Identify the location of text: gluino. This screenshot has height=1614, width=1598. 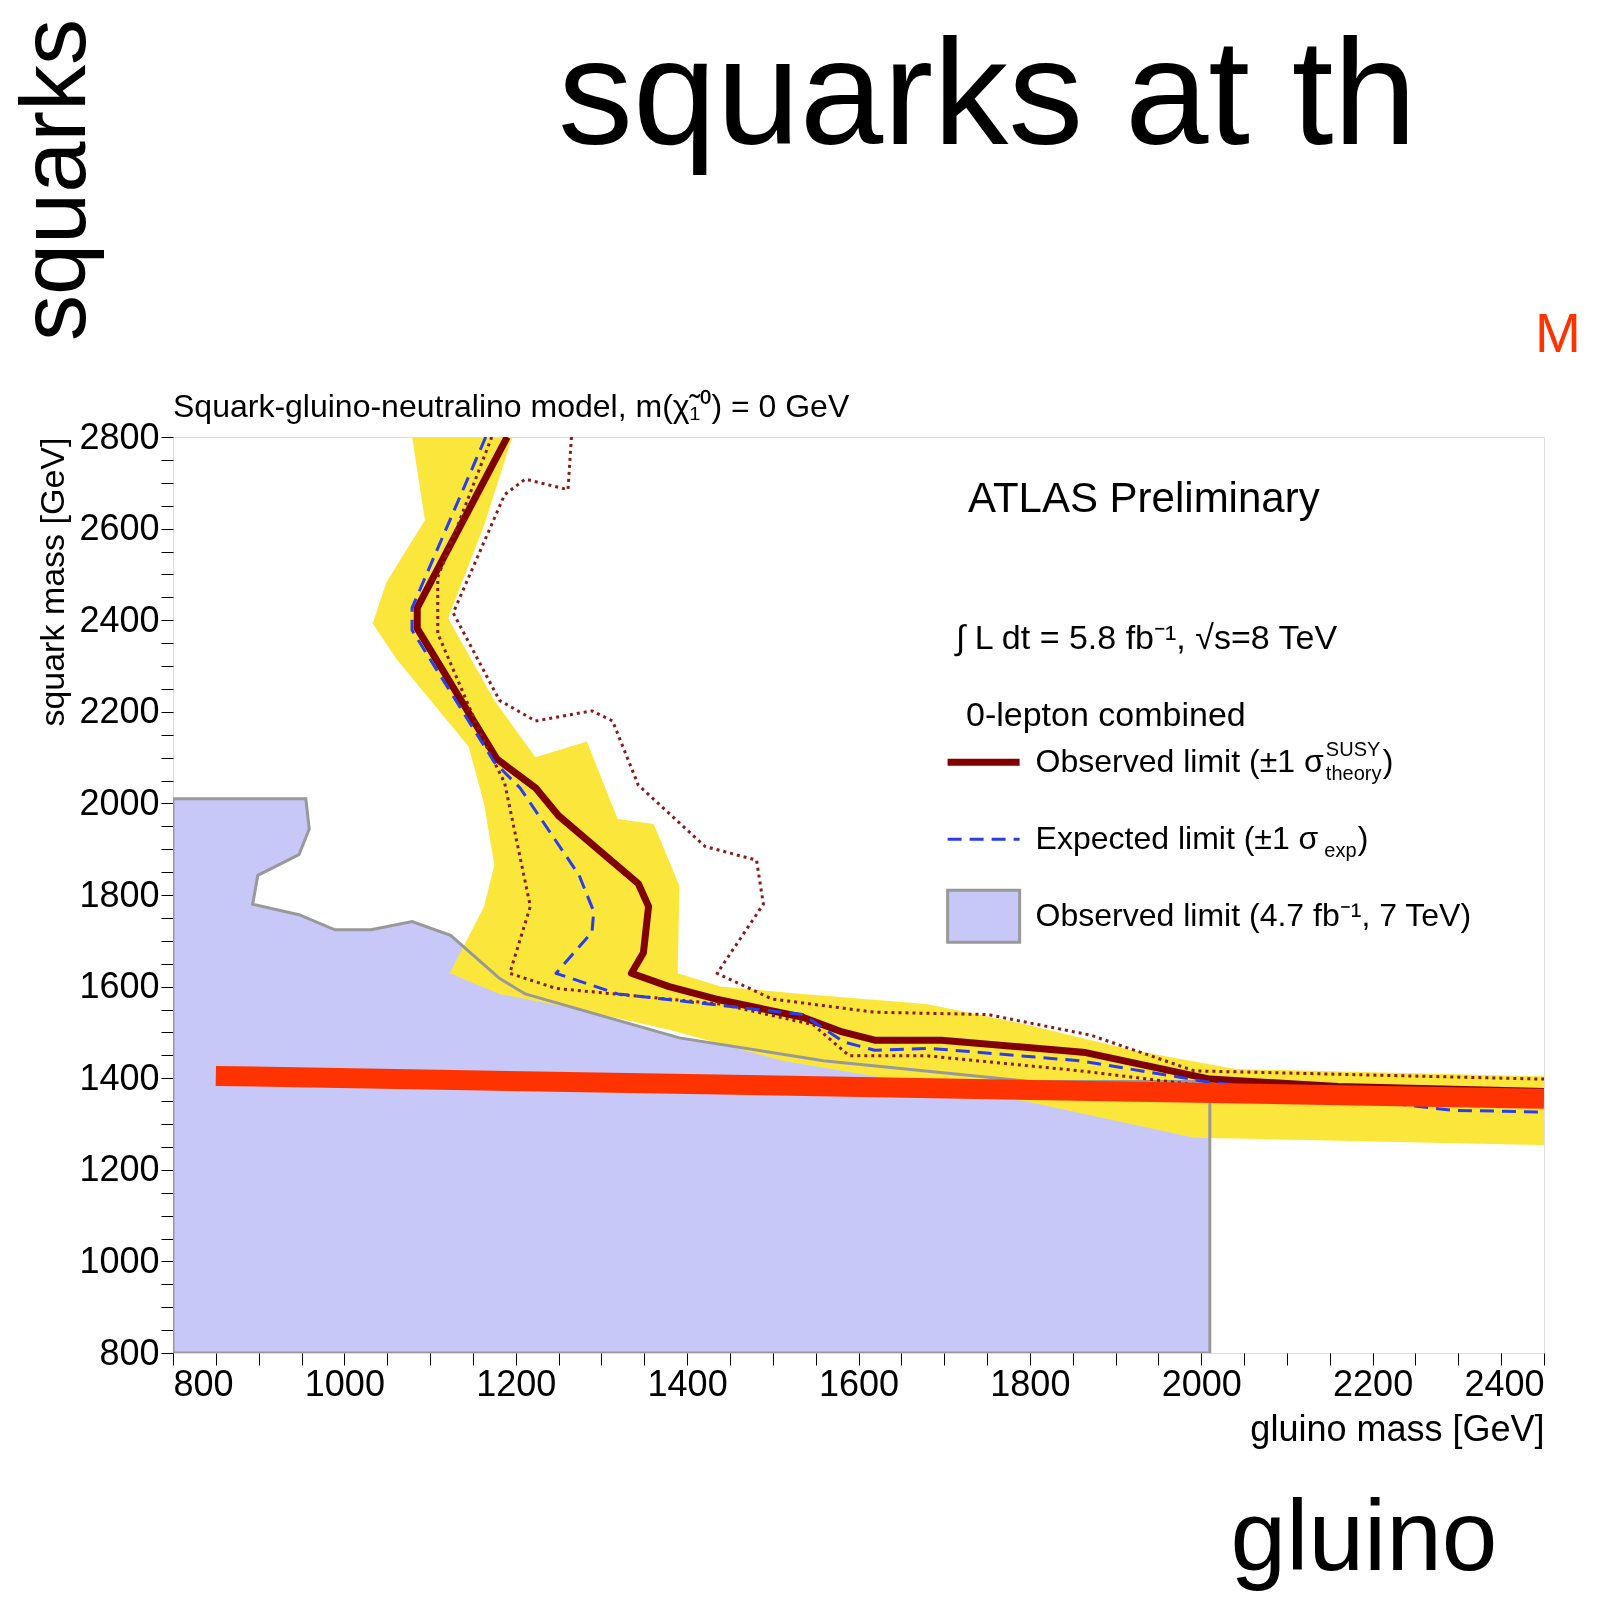
(1364, 1535).